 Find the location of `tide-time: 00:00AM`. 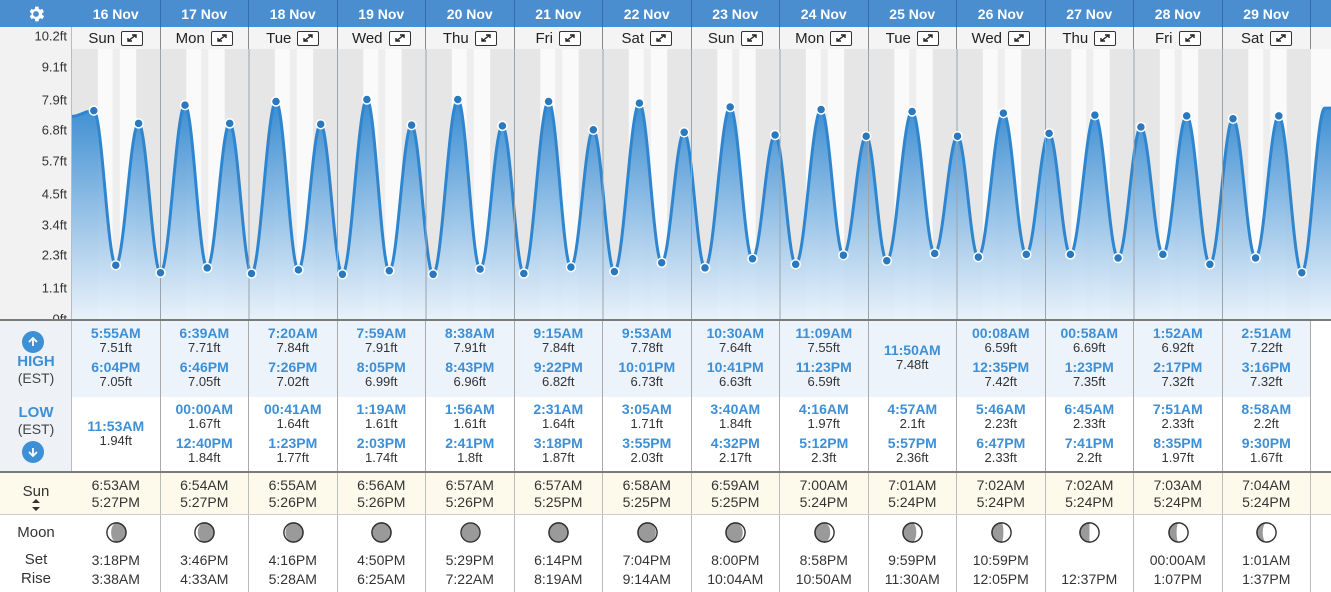

tide-time: 00:00AM is located at coordinates (204, 409).